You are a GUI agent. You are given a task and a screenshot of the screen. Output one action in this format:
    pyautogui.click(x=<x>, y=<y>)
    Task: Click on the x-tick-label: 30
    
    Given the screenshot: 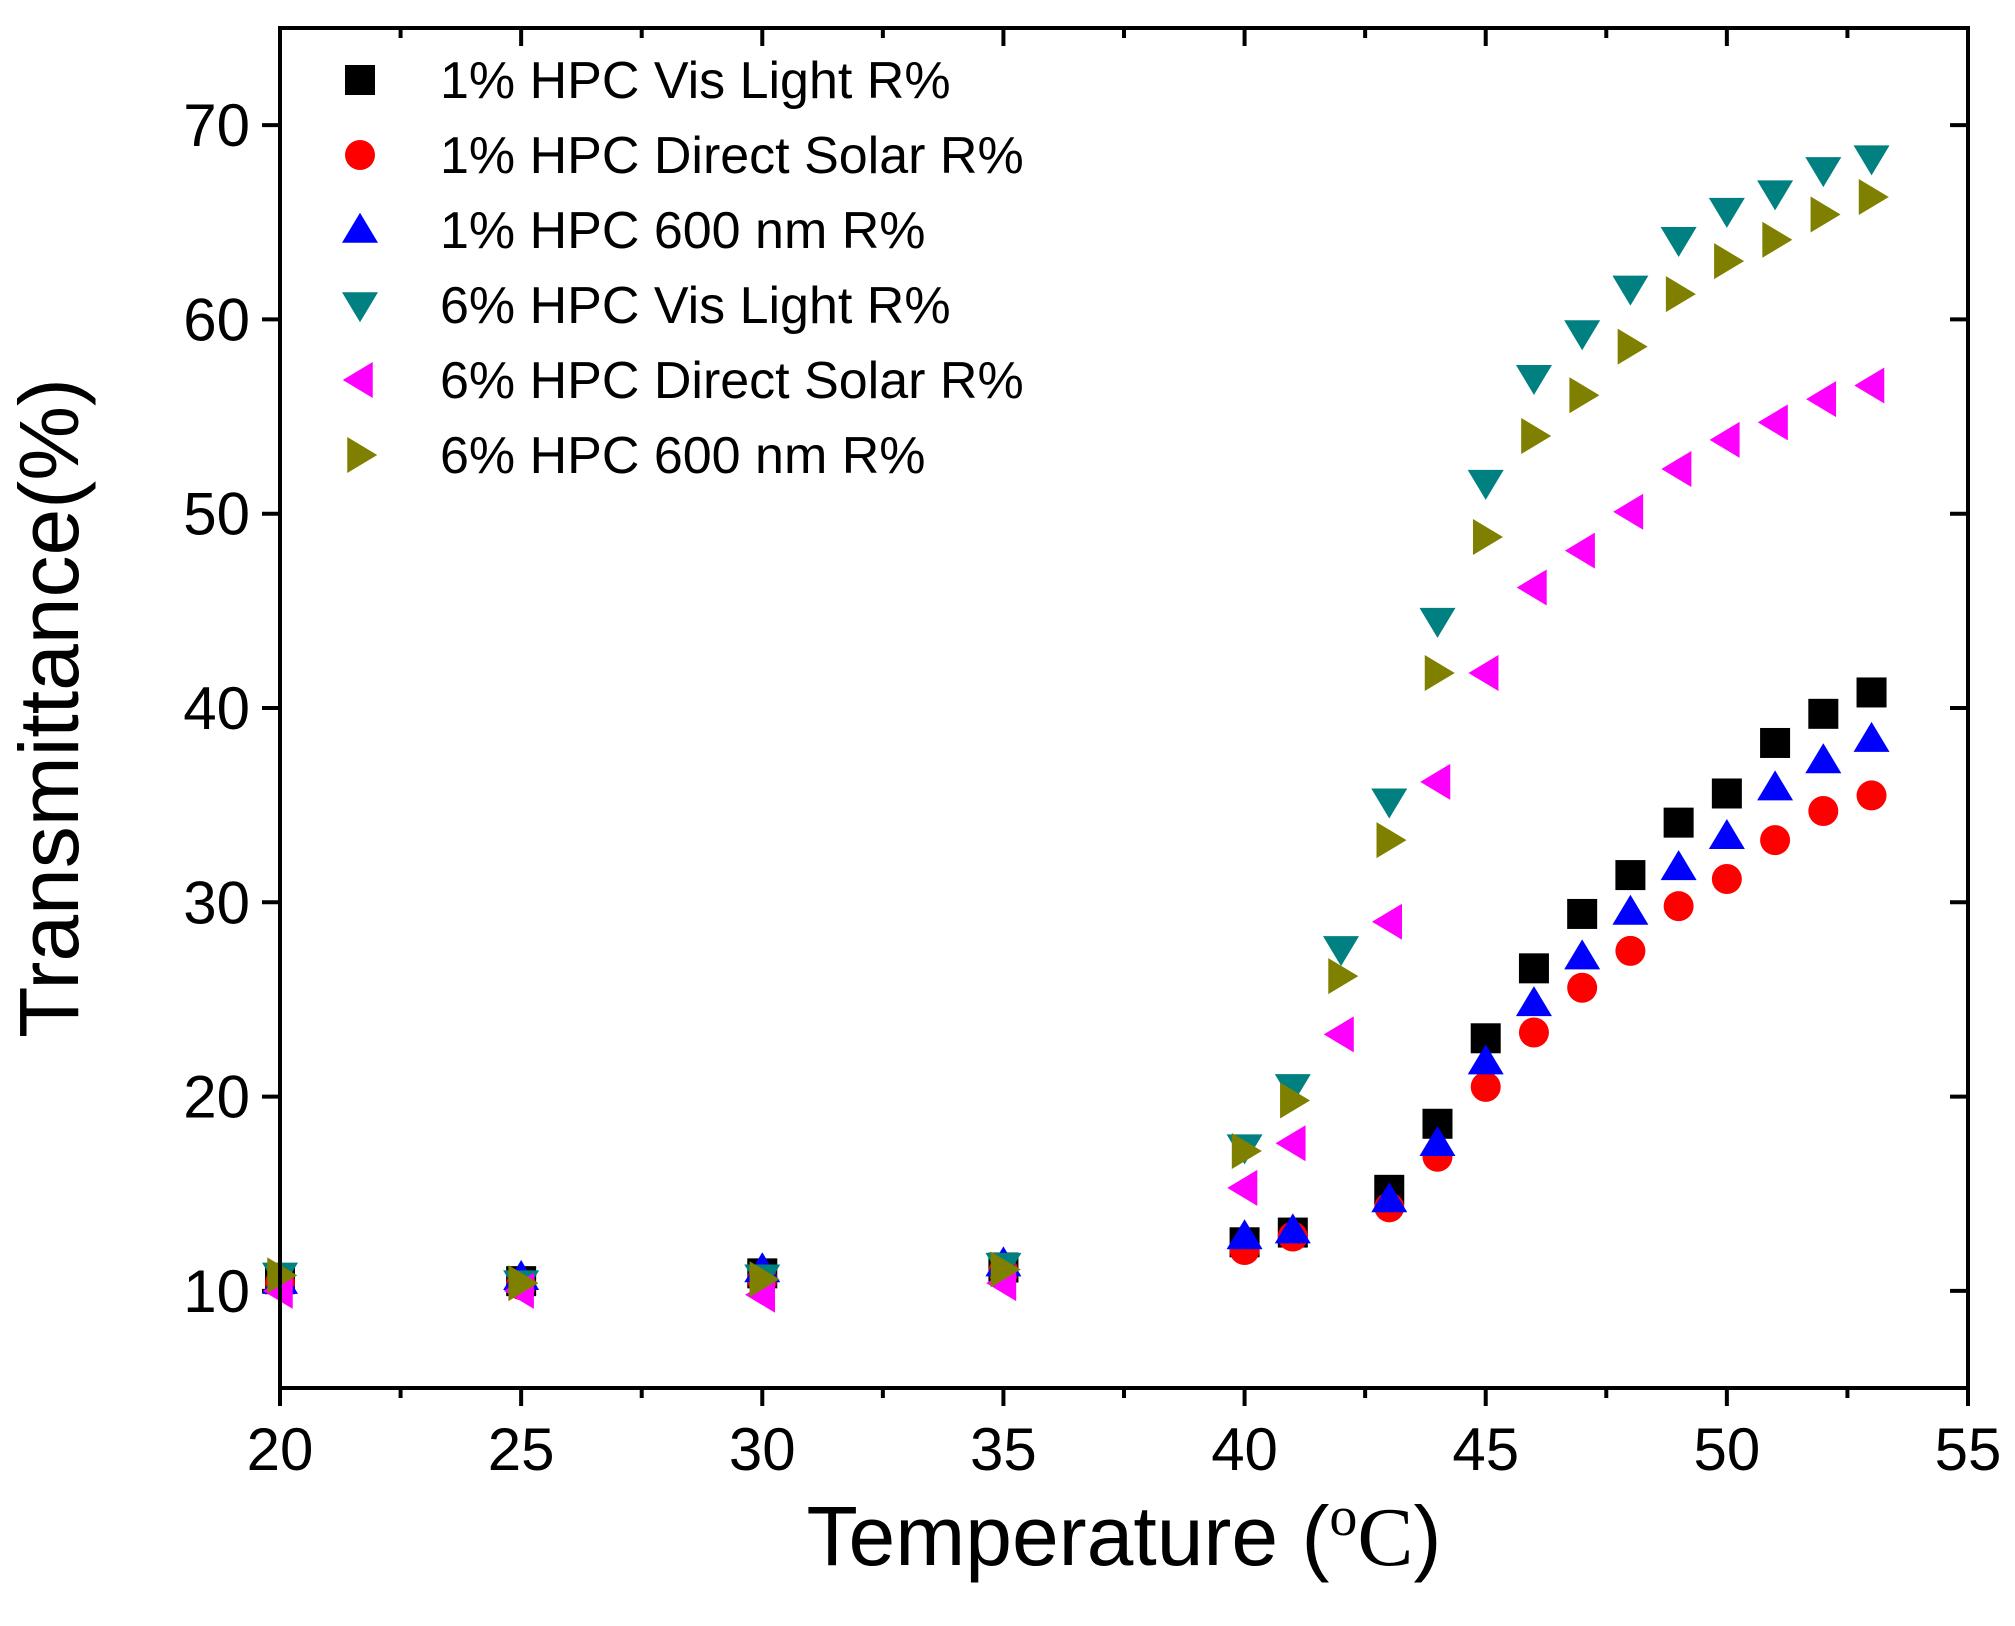 What is the action you would take?
    pyautogui.click(x=762, y=1449)
    